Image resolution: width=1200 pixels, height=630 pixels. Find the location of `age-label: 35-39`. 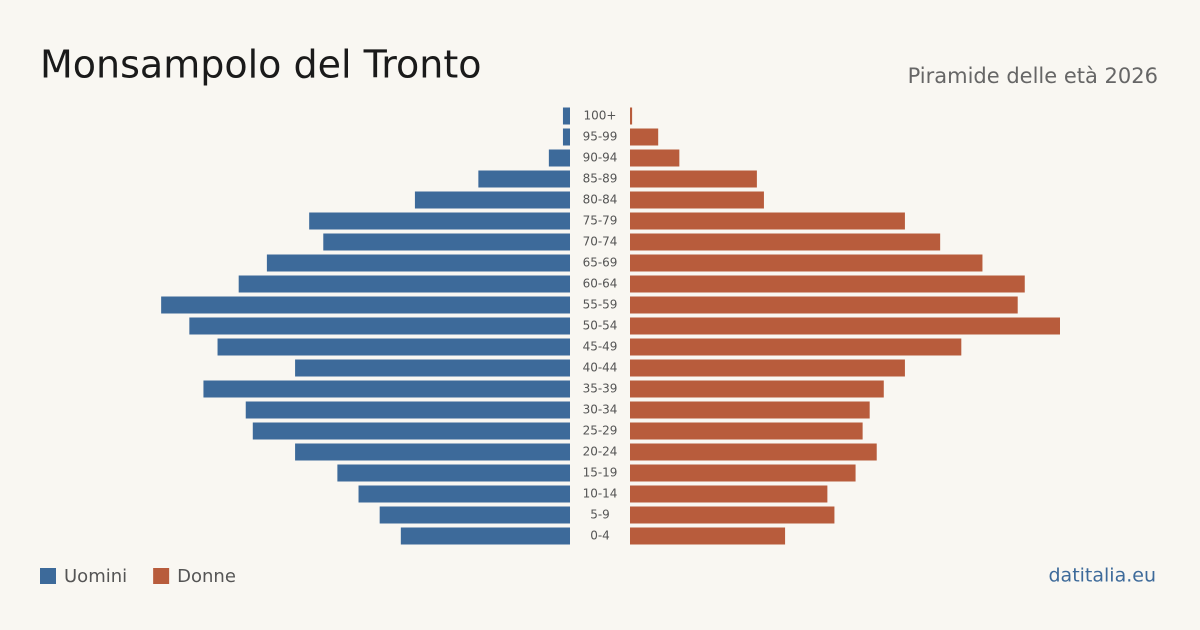

age-label: 35-39 is located at coordinates (600, 389).